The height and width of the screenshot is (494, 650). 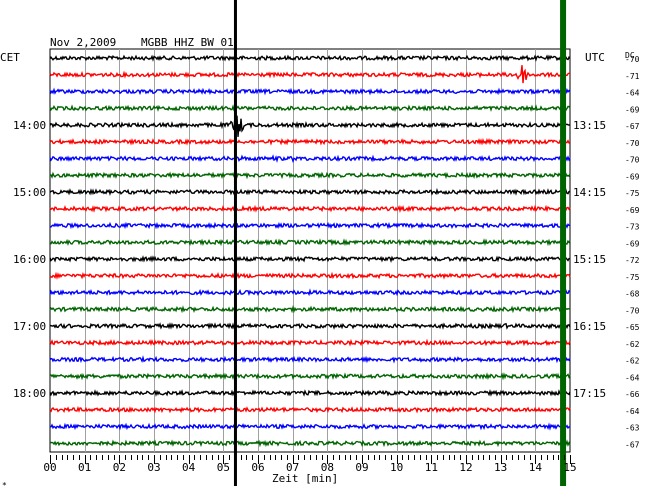 I want to click on left-time-label: 16:00, so click(x=29, y=259).